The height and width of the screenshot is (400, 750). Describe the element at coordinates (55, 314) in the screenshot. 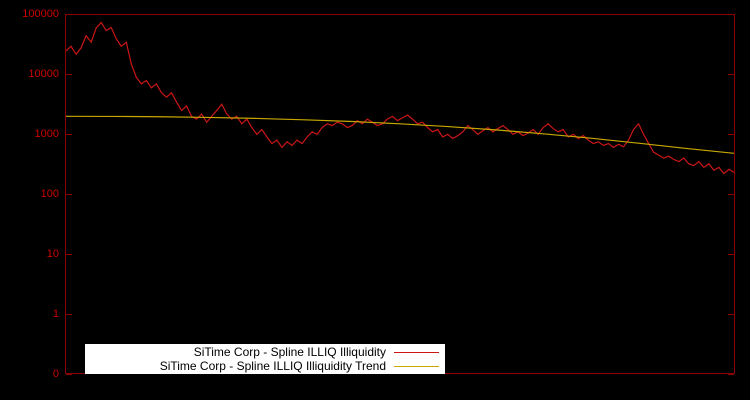

I see `y-axis-tick-label: 1` at that location.